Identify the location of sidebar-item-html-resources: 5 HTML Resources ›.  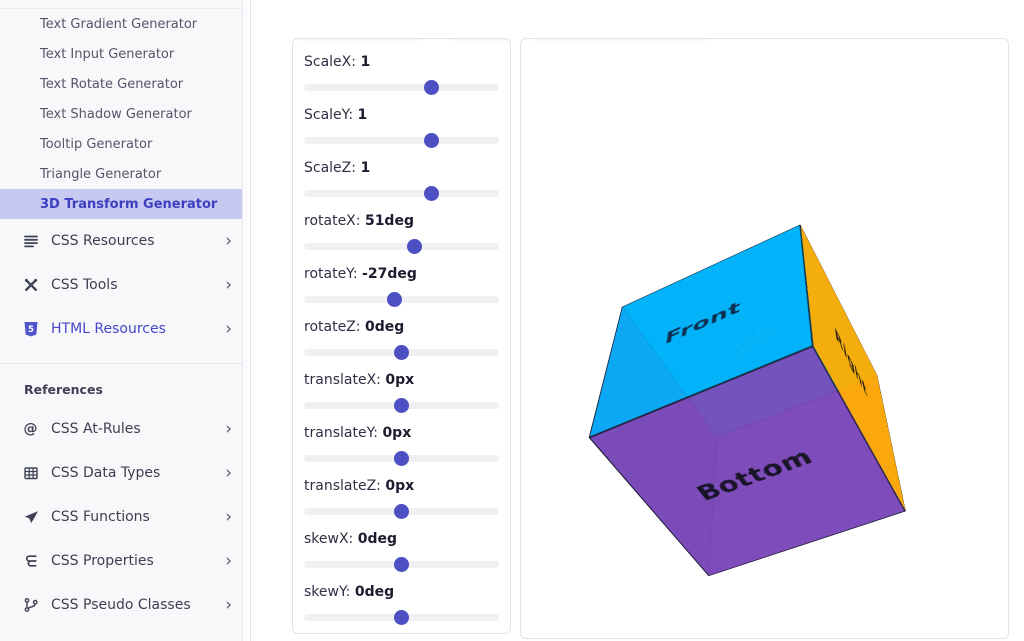
(125, 329).